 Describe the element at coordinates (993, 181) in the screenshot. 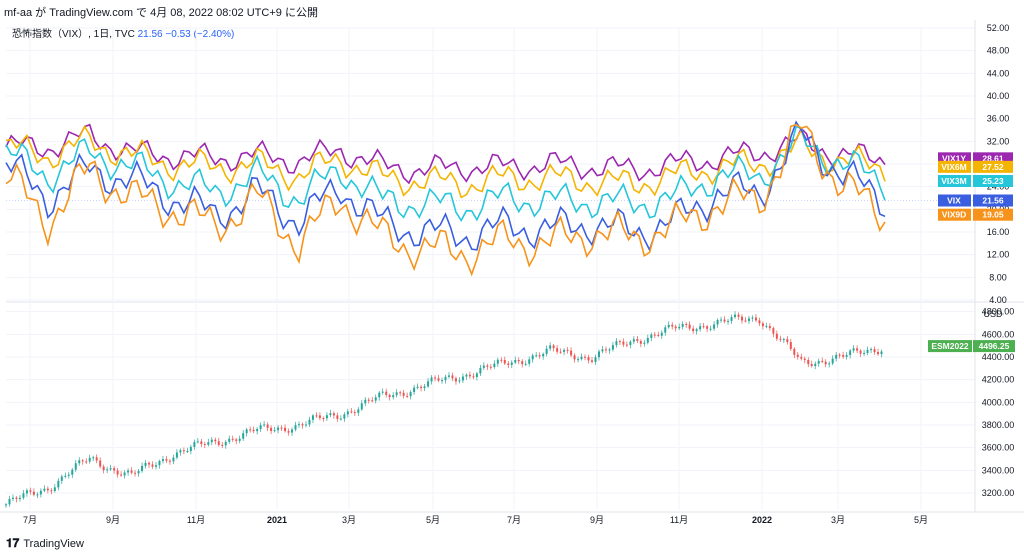

I see `tag-value: 25.23` at that location.